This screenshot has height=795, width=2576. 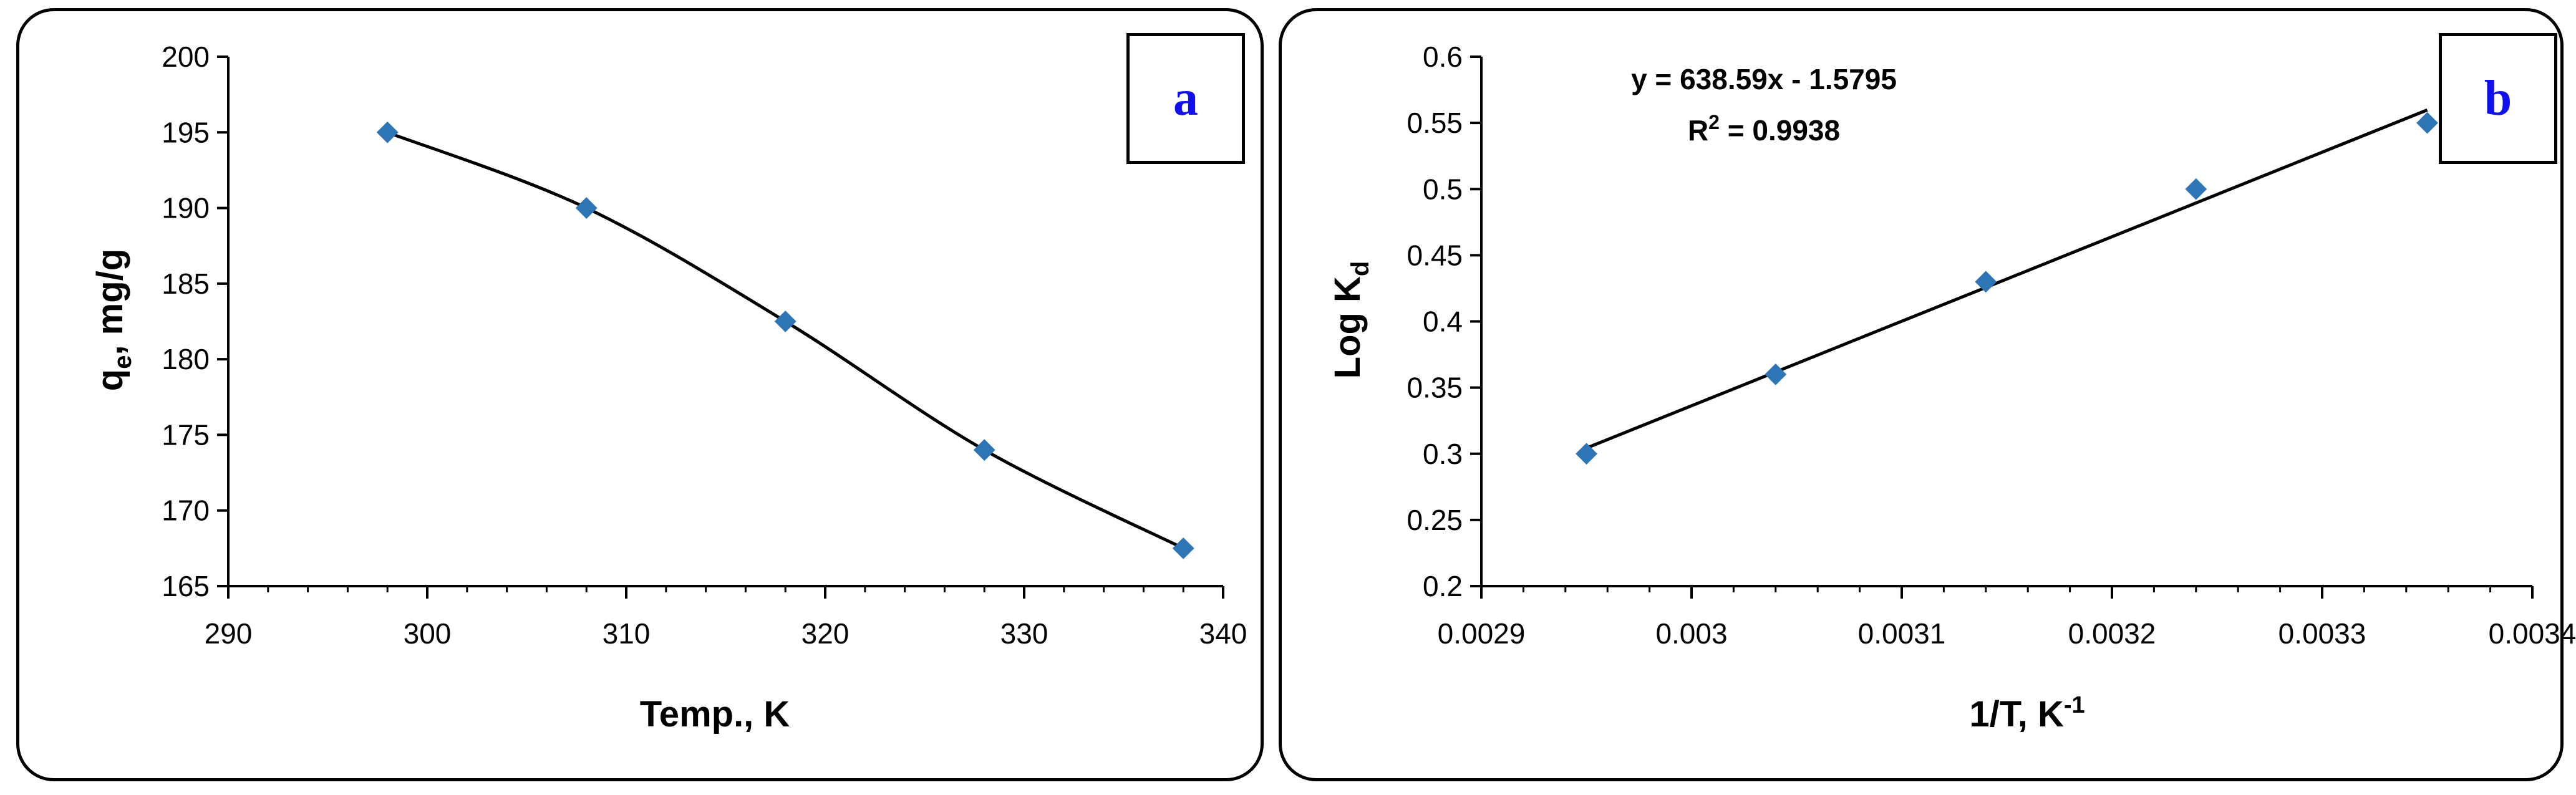 What do you see at coordinates (825, 633) in the screenshot?
I see `chart-a-x-tick-label: 320` at bounding box center [825, 633].